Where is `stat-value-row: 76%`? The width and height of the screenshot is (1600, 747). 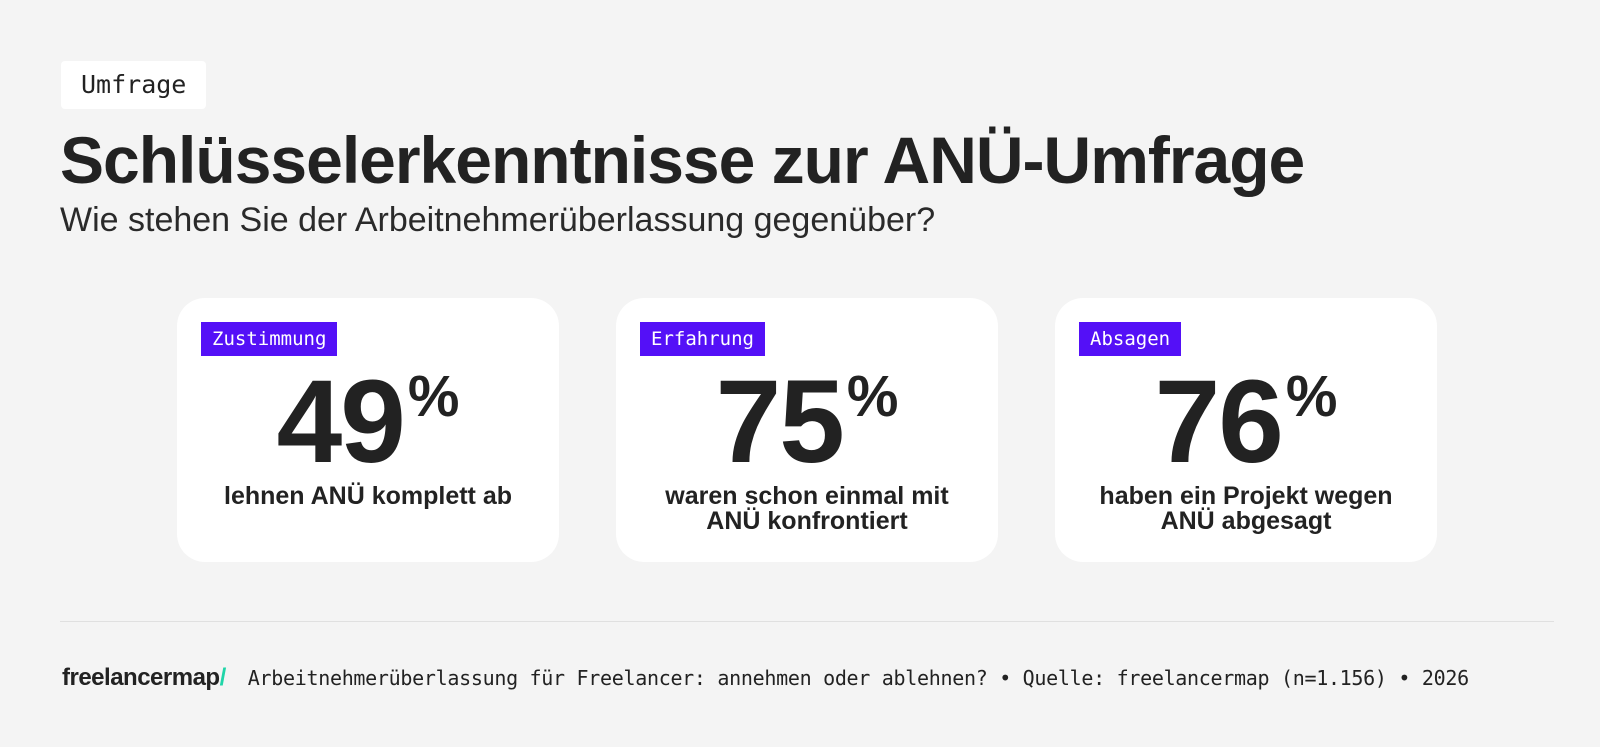
stat-value-row: 76% is located at coordinates (1246, 422).